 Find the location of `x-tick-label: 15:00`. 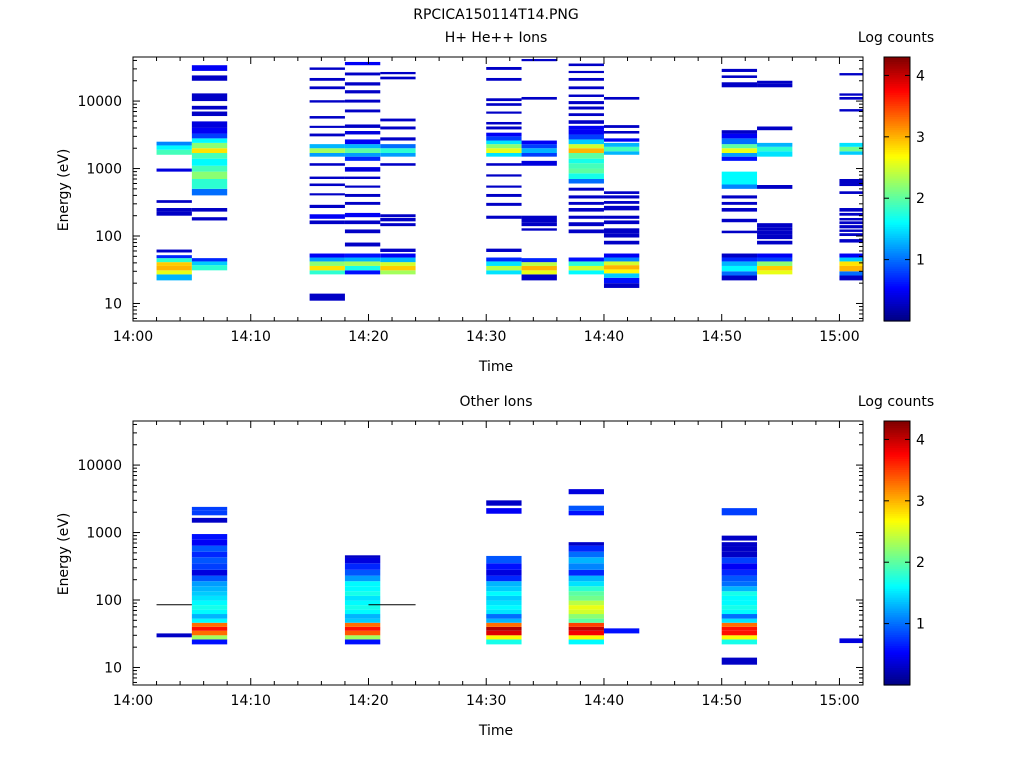

x-tick-label: 15:00 is located at coordinates (839, 701).